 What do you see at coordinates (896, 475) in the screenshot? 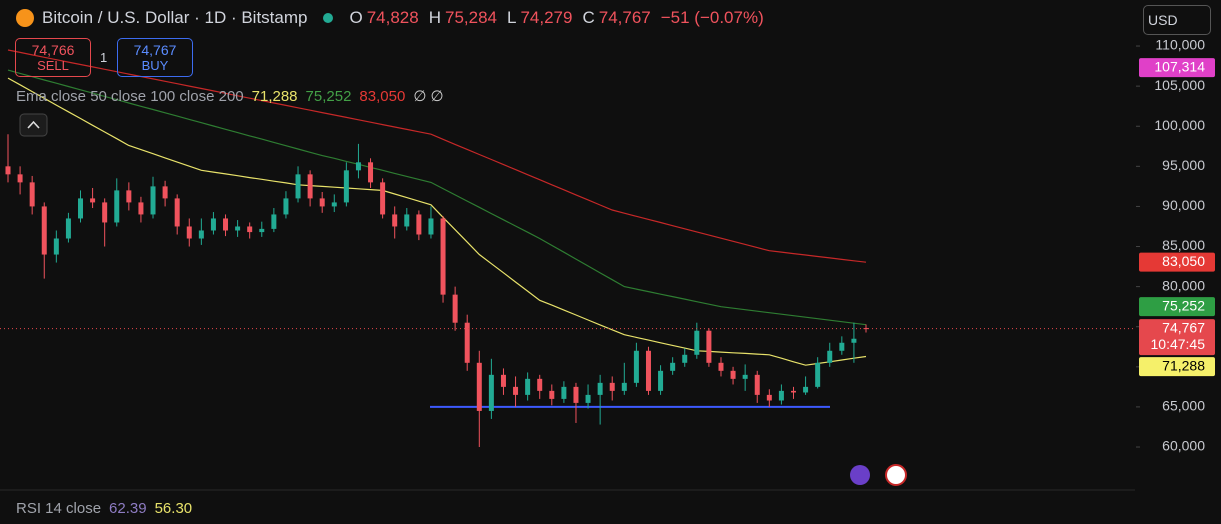
I see `flag-icon` at bounding box center [896, 475].